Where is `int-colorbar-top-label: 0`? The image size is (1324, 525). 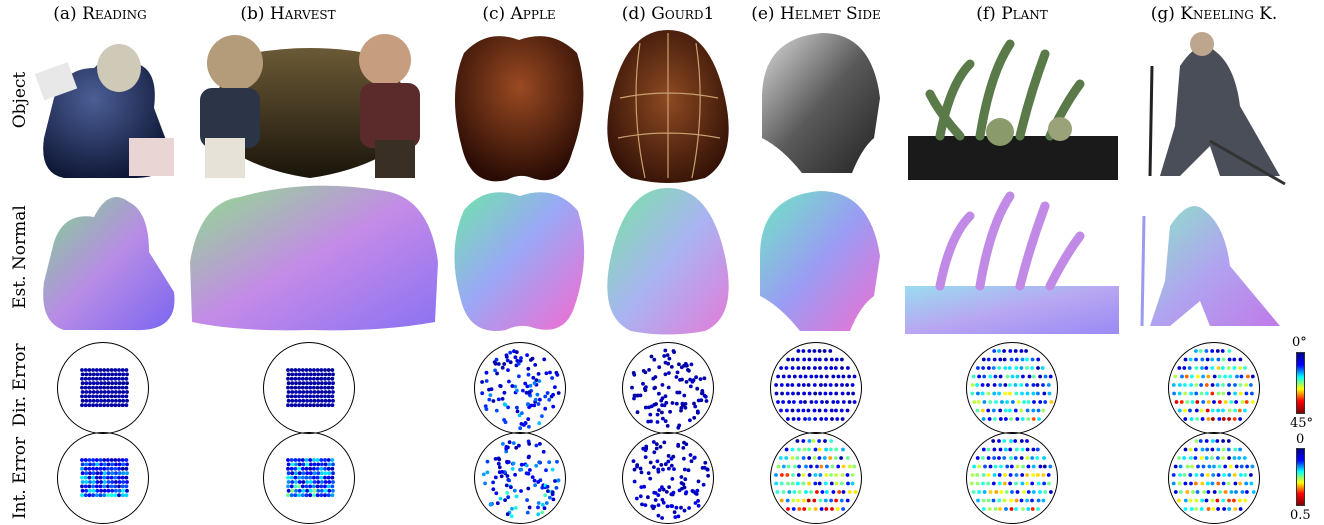
int-colorbar-top-label: 0 is located at coordinates (1300, 439).